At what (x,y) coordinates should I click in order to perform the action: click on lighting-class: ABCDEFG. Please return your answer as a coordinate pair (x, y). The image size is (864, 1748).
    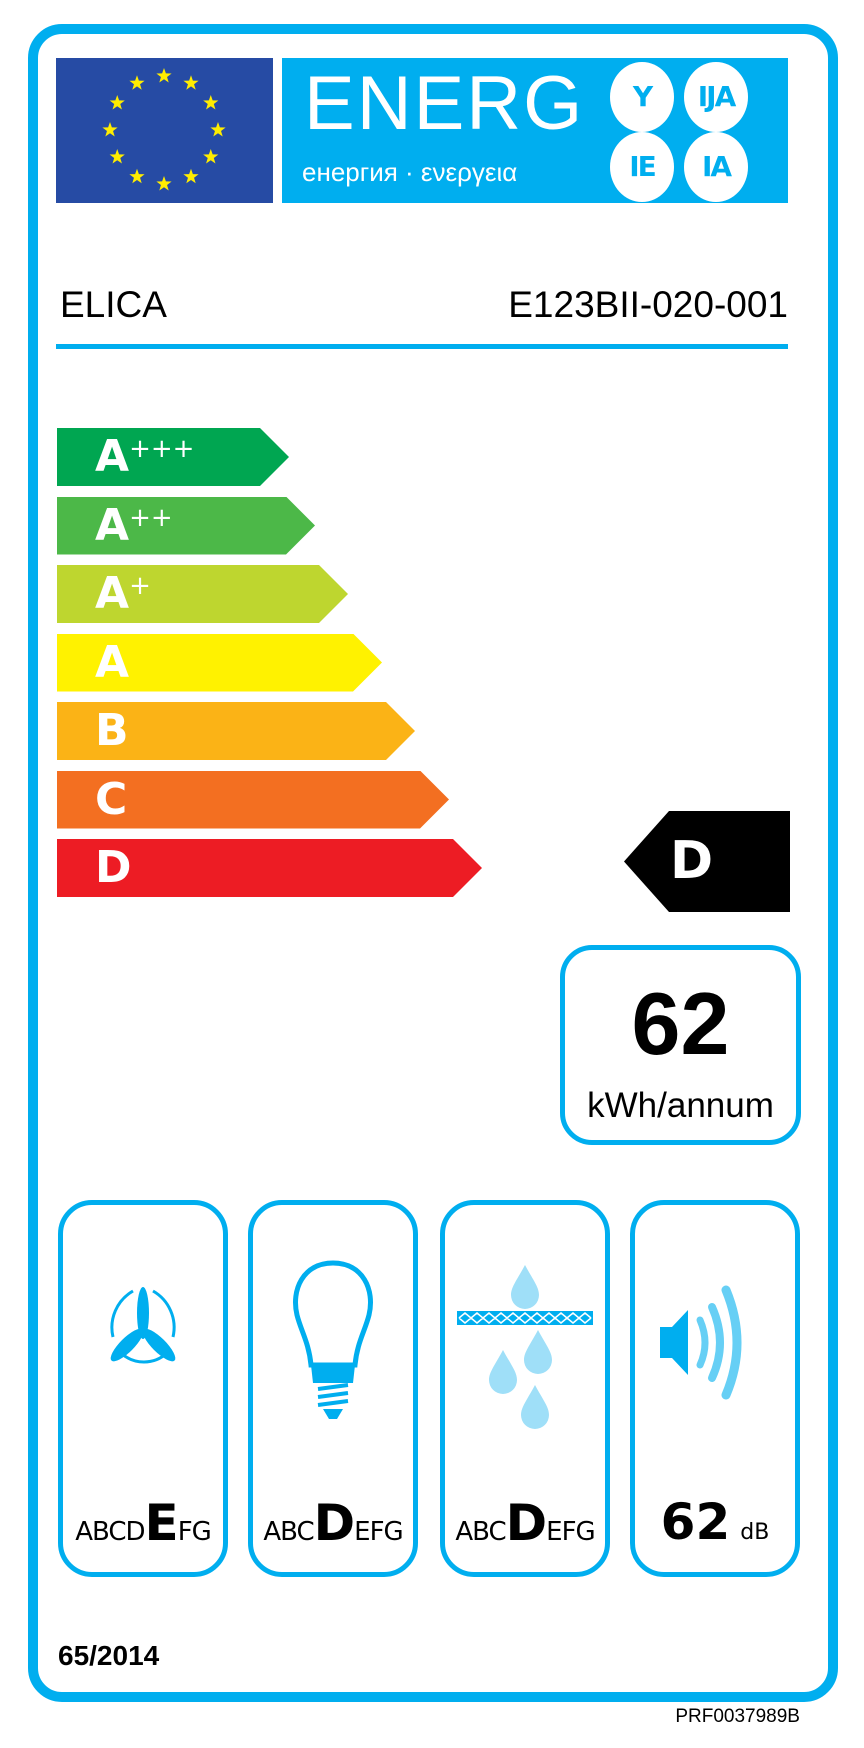
    Looking at the image, I should click on (333, 1523).